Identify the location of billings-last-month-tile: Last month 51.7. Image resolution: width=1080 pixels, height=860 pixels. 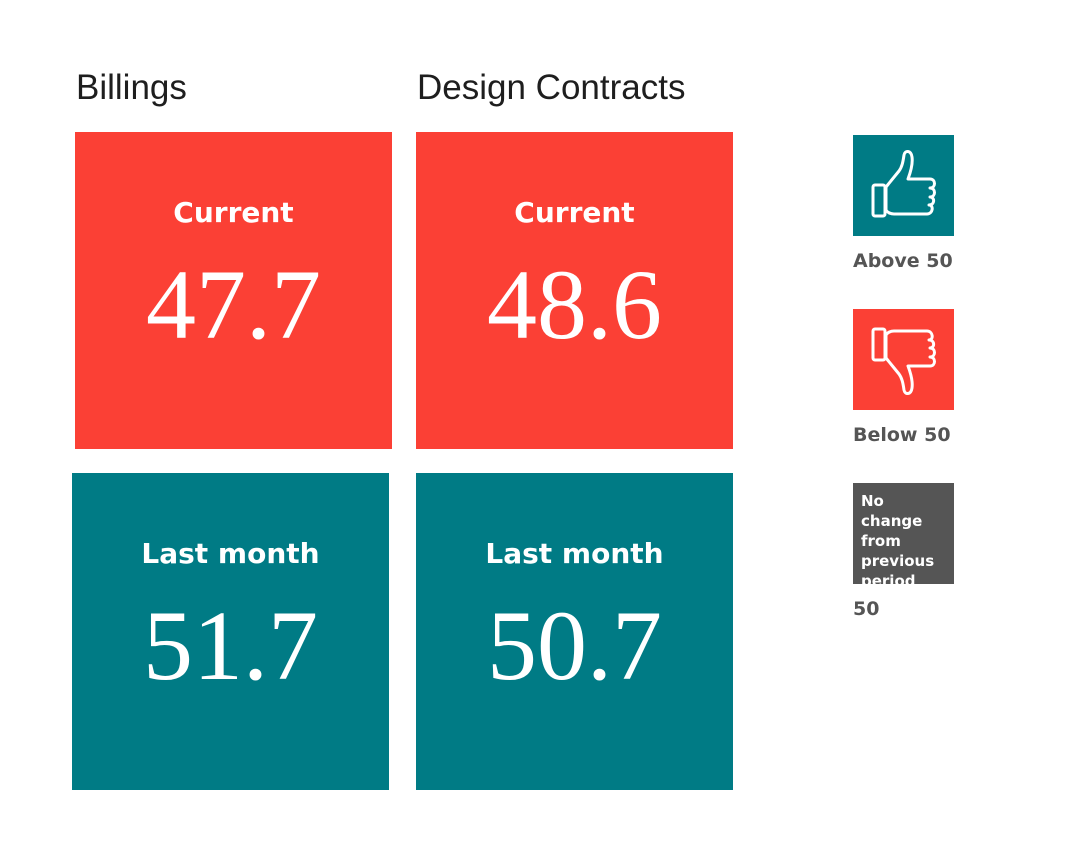
(230, 631).